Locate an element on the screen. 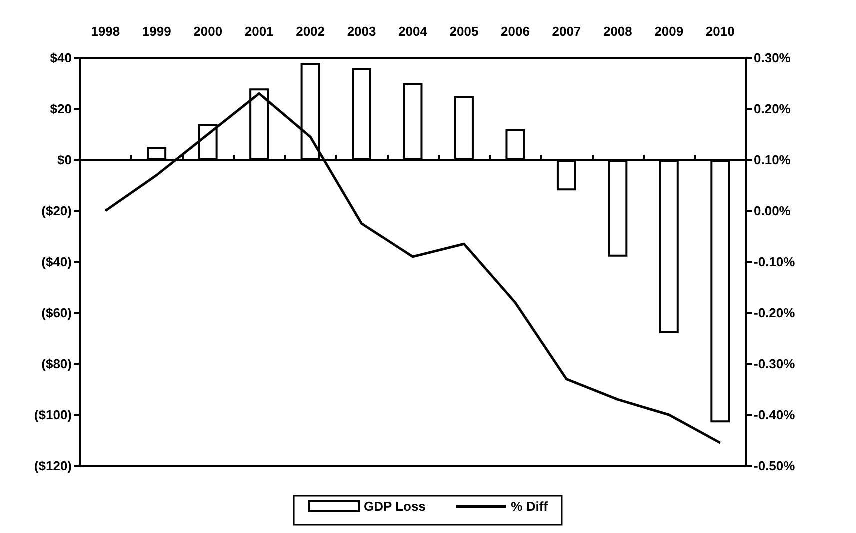 The height and width of the screenshot is (533, 856). x-tick-label: 2009 is located at coordinates (669, 31).